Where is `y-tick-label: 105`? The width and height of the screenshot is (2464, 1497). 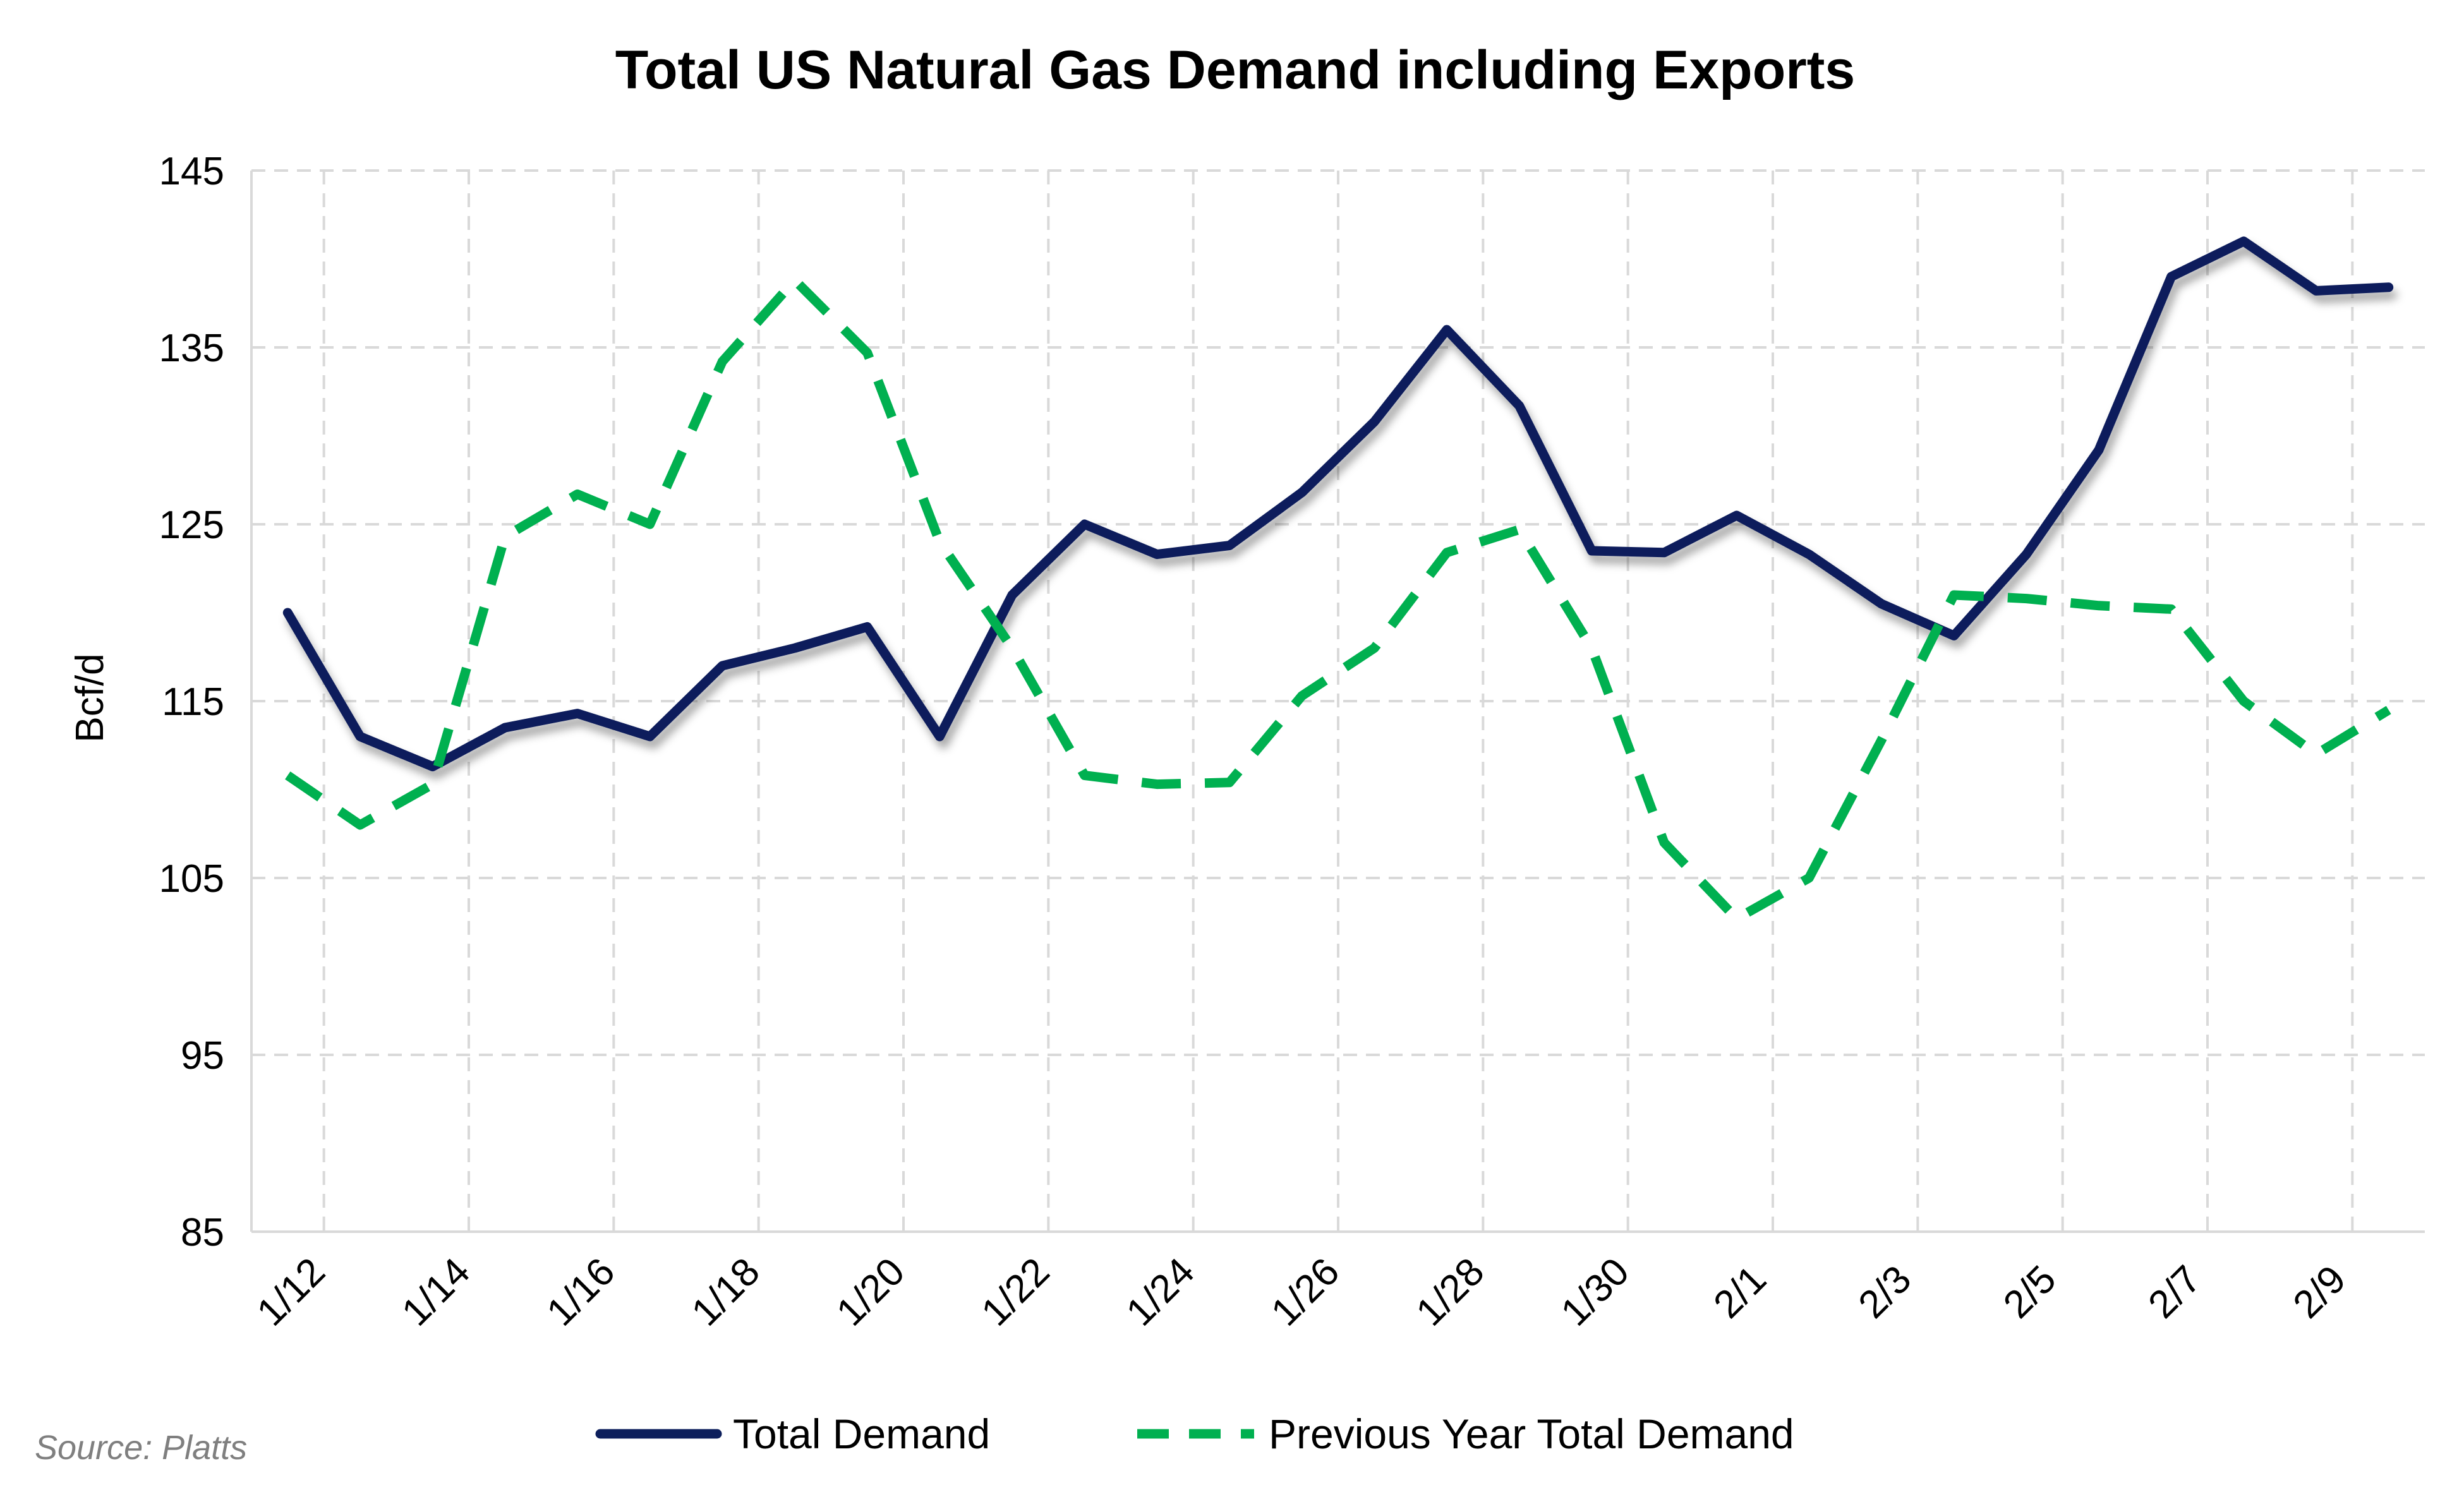 y-tick-label: 105 is located at coordinates (192, 879).